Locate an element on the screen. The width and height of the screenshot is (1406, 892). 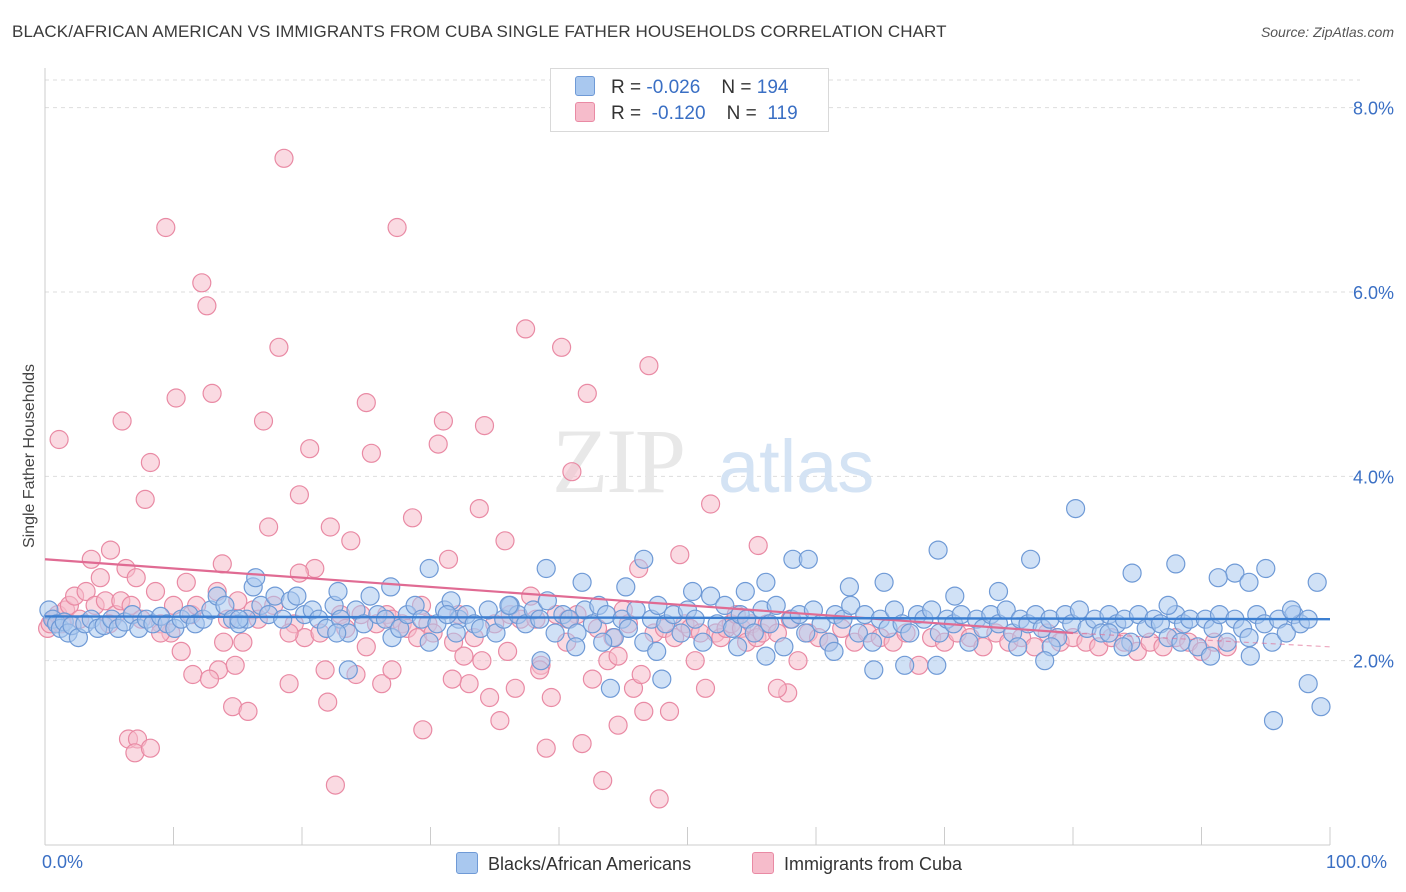
legend-label-cuba: Immigrants from Cuba is located at coordinates (873, 864).